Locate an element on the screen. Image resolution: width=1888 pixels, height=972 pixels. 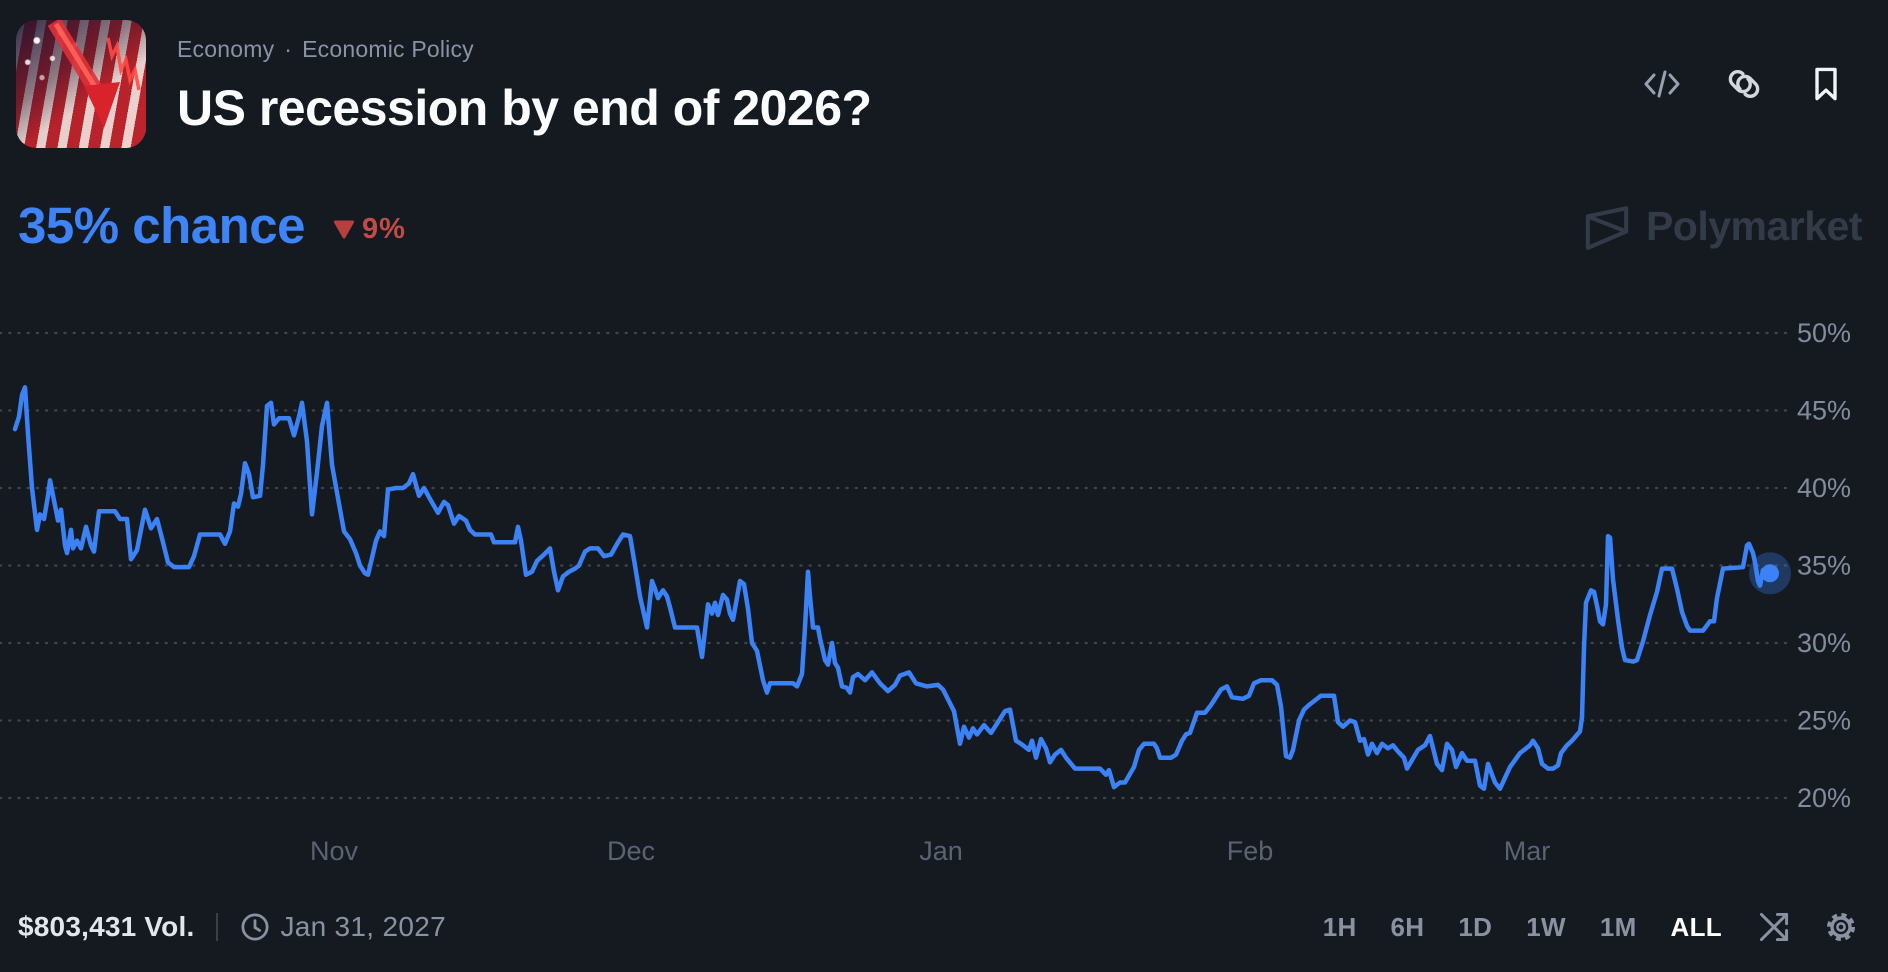
x-tick-label-jan: Jan is located at coordinates (941, 851).